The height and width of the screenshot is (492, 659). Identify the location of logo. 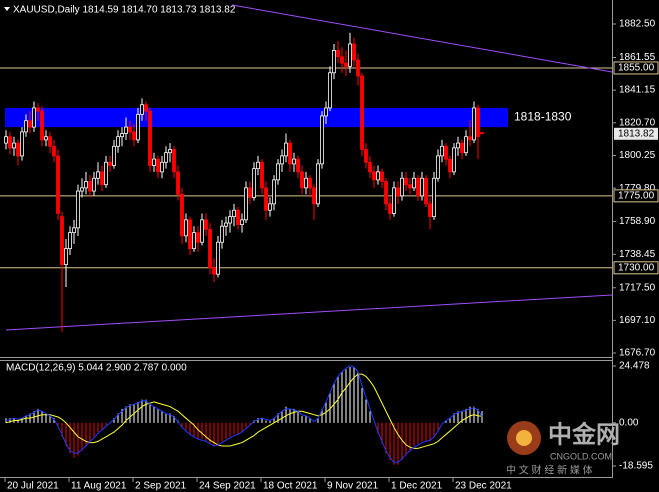
(524, 438).